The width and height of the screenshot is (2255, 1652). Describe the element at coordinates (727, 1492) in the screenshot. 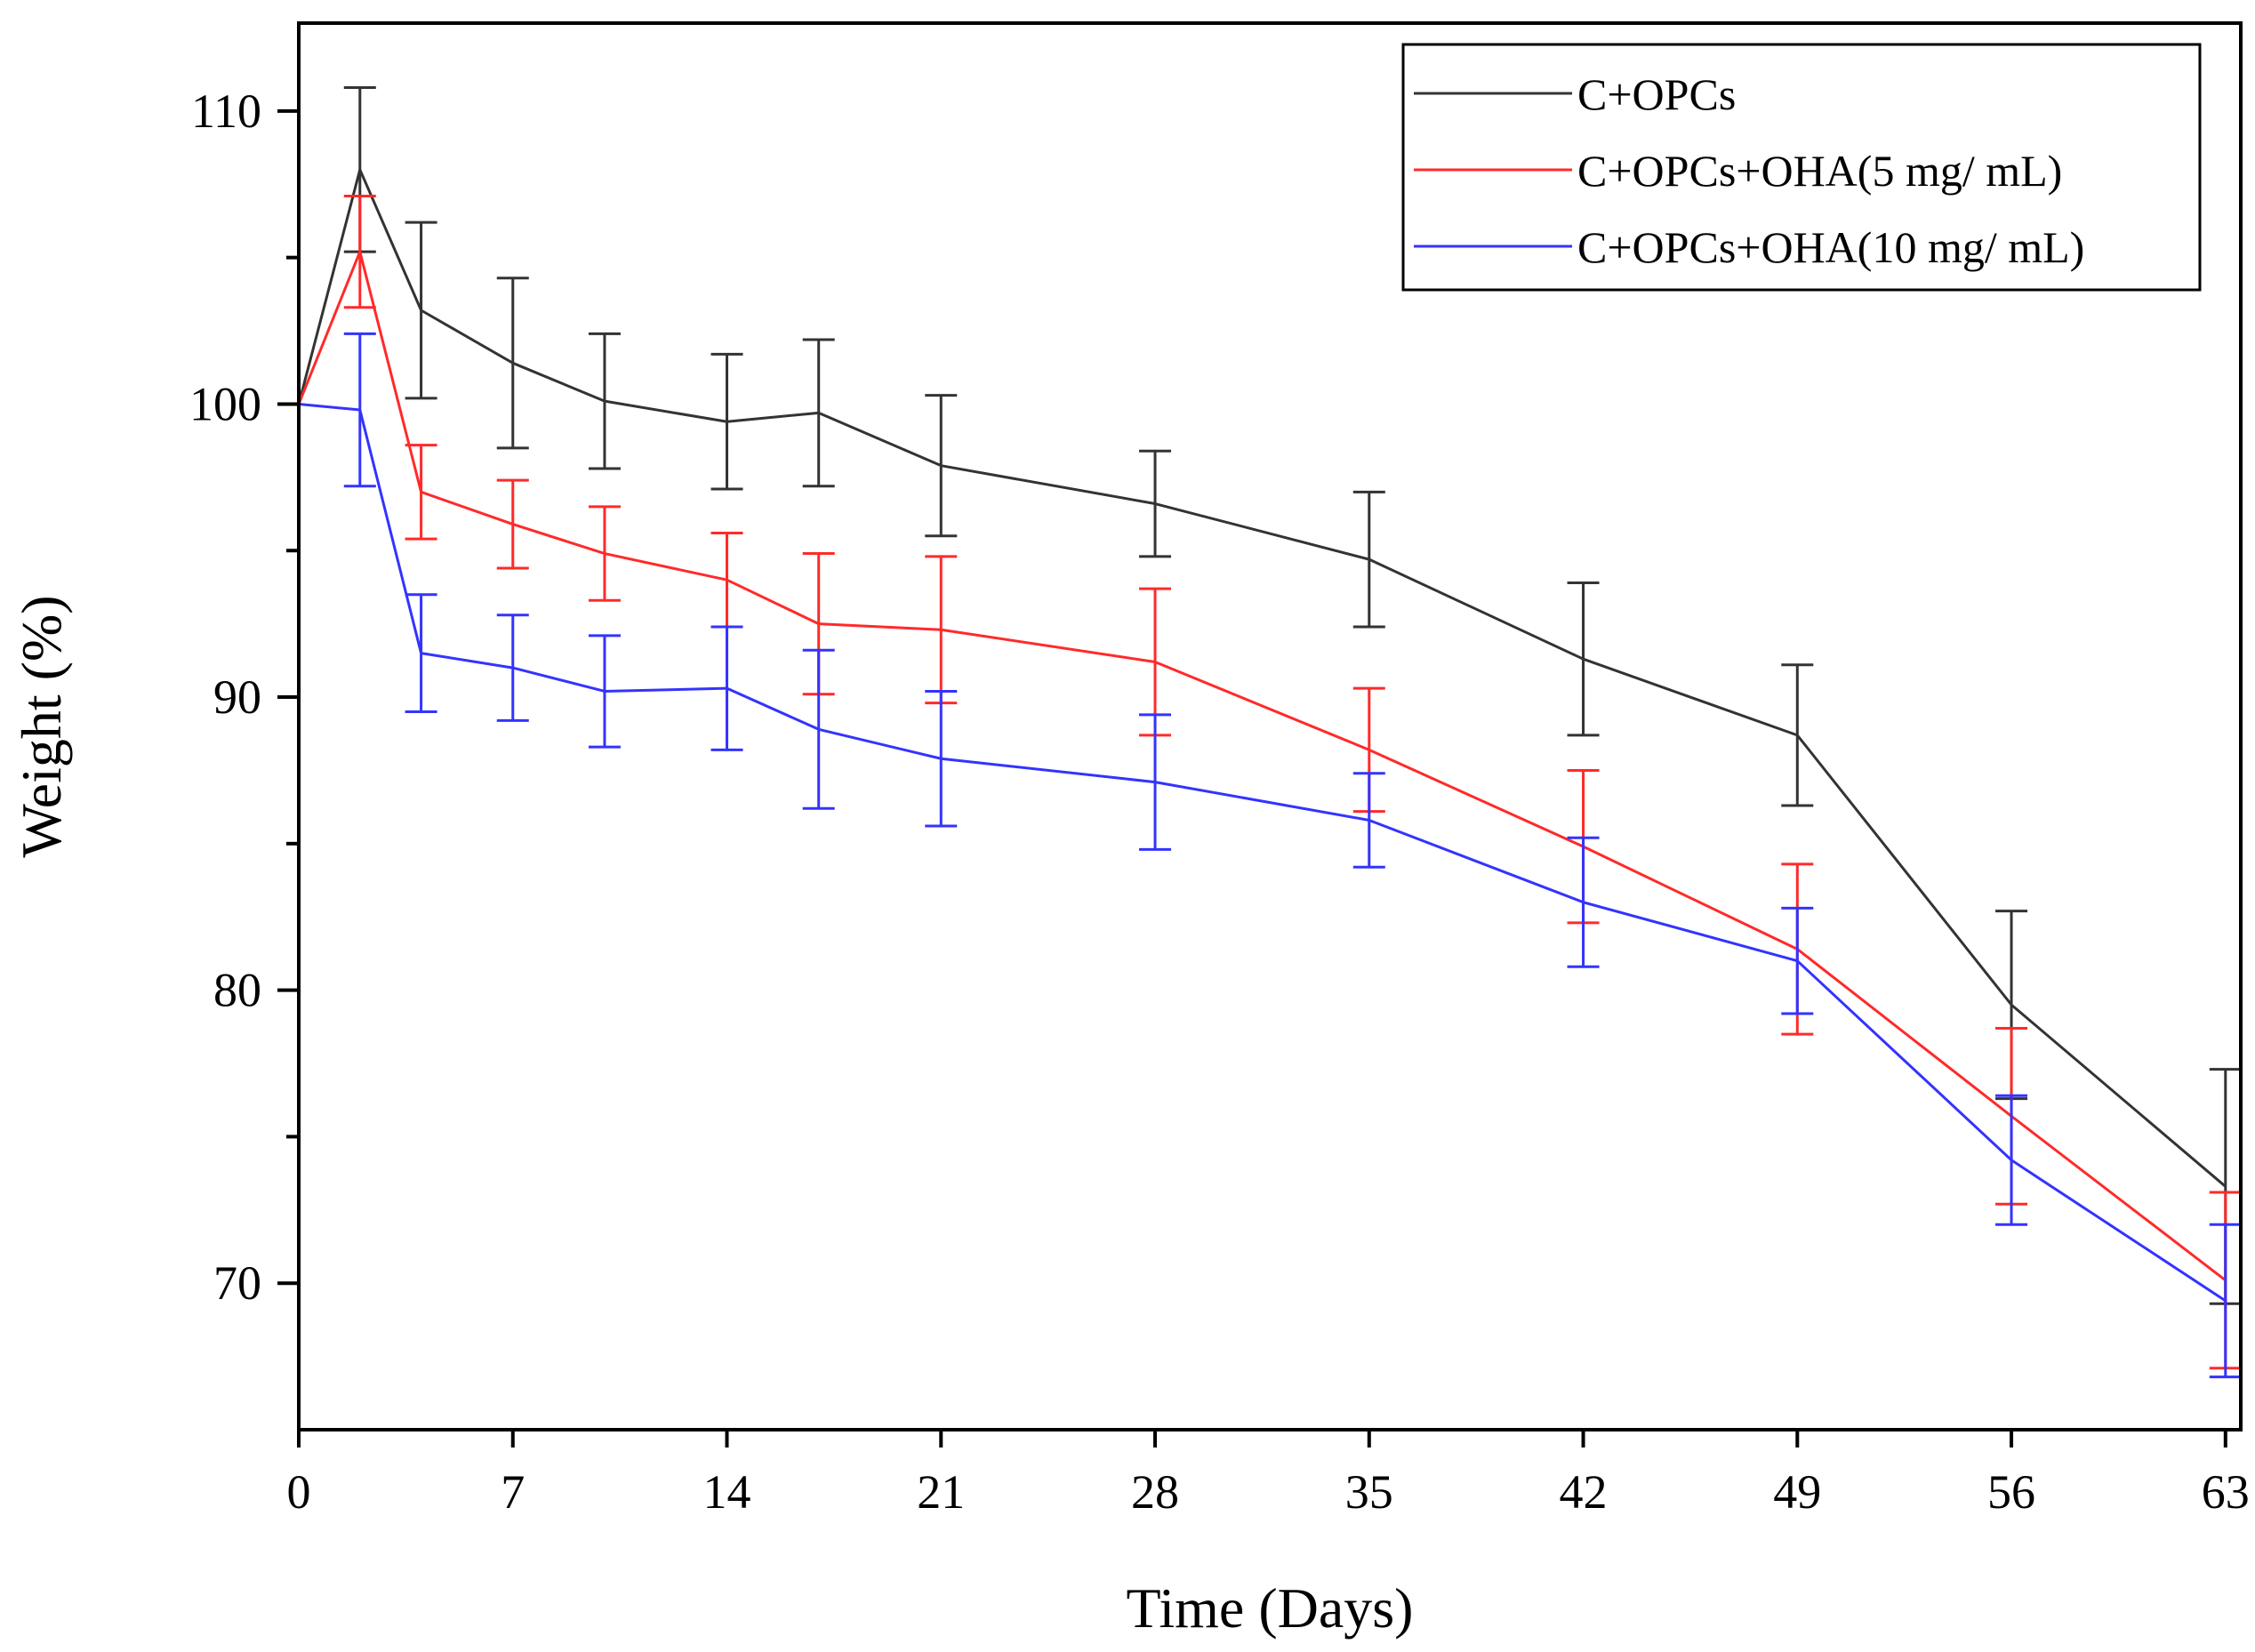

I see `x-tick-label-14: 14` at that location.